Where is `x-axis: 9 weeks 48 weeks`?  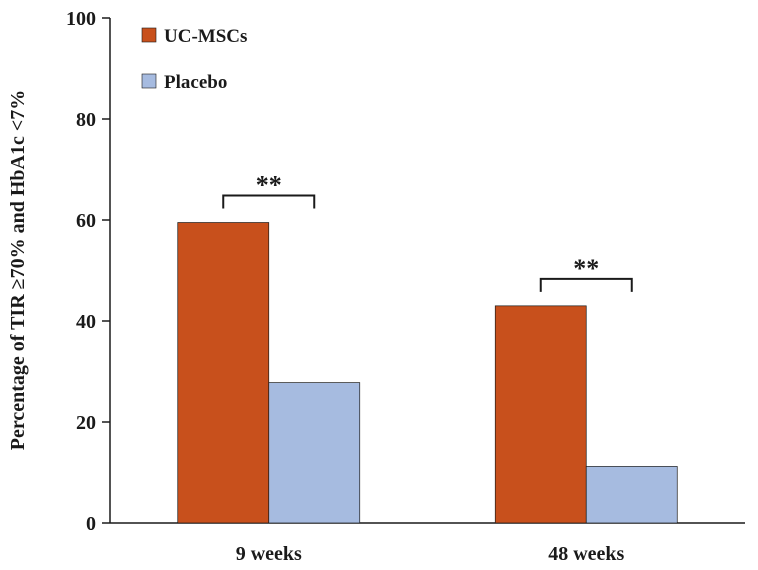
x-axis: 9 weeks 48 weeks is located at coordinates (427, 543).